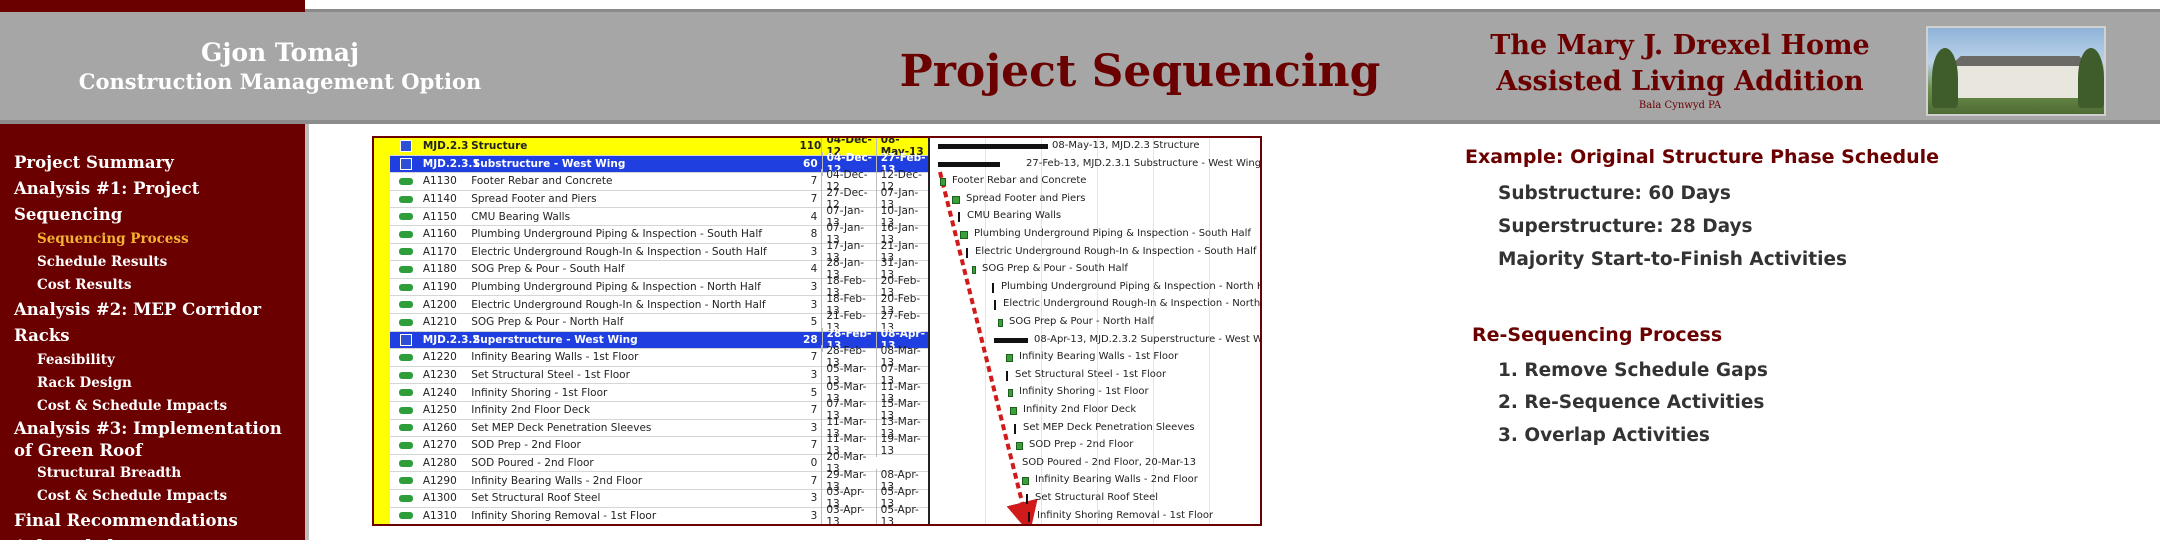 The width and height of the screenshot is (2160, 560). Describe the element at coordinates (439, 287) in the screenshot. I see `activity-id: A1190` at that location.